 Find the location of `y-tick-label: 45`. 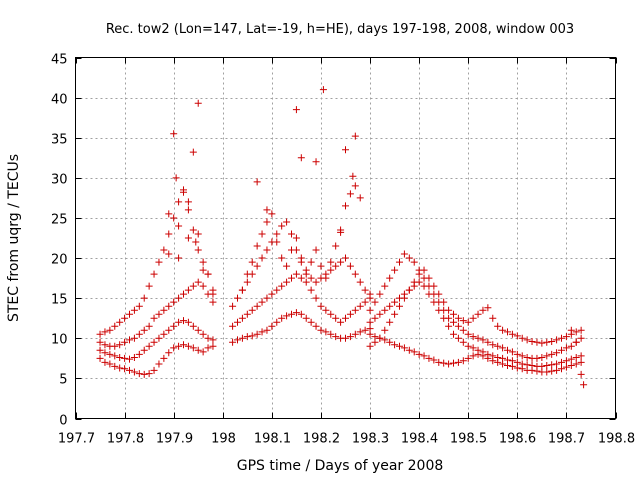

y-tick-label: 45 is located at coordinates (59, 60).